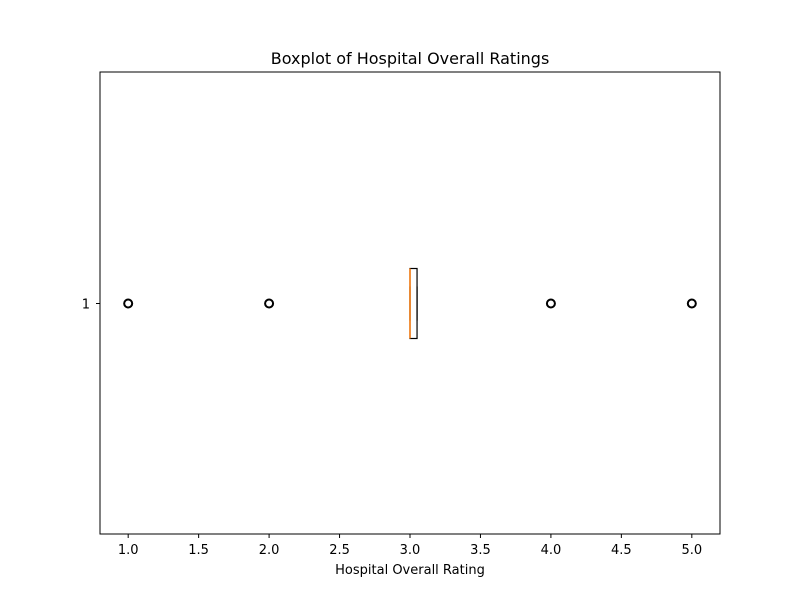  Describe the element at coordinates (480, 550) in the screenshot. I see `x-tick-label: 3.5` at that location.